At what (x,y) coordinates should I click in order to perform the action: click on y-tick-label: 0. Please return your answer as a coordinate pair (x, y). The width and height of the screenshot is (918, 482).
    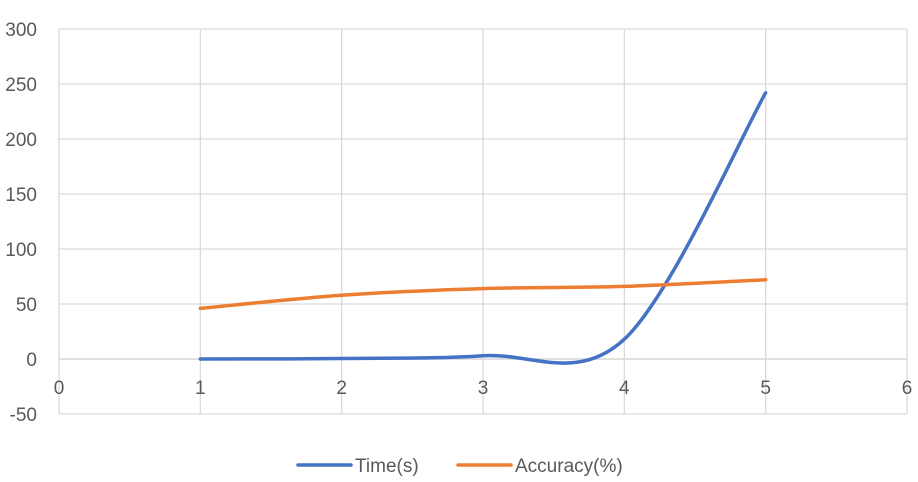
    Looking at the image, I should click on (31, 360).